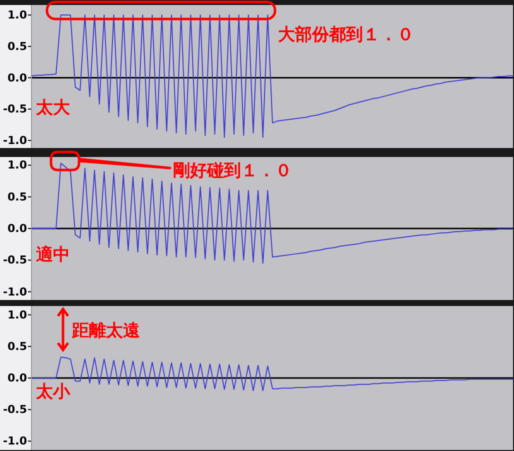  What do you see at coordinates (53, 108) in the screenshot?
I see `annotation: 太大` at bounding box center [53, 108].